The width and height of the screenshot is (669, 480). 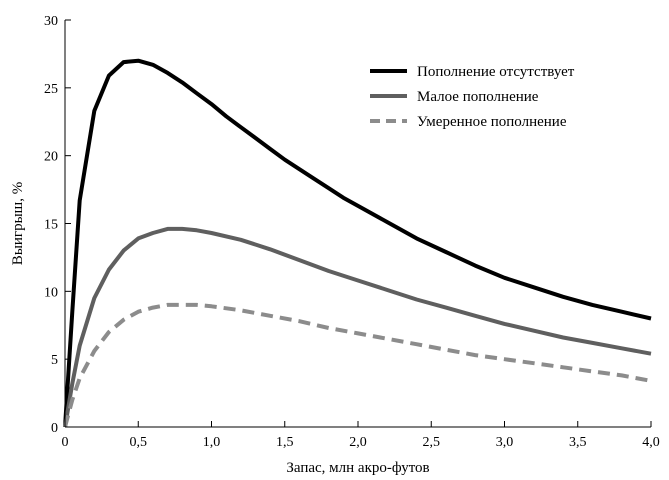 What do you see at coordinates (651, 442) in the screenshot?
I see `x-tick-label: 4,0` at bounding box center [651, 442].